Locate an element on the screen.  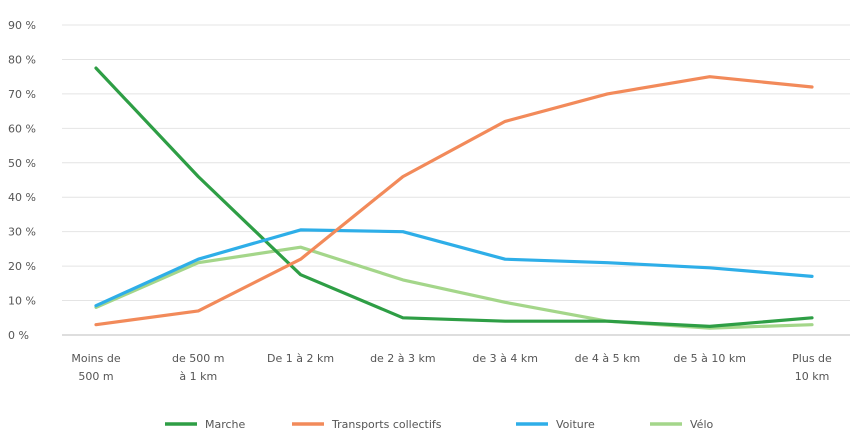
y-tick-label: 80 % is located at coordinates (22, 59).